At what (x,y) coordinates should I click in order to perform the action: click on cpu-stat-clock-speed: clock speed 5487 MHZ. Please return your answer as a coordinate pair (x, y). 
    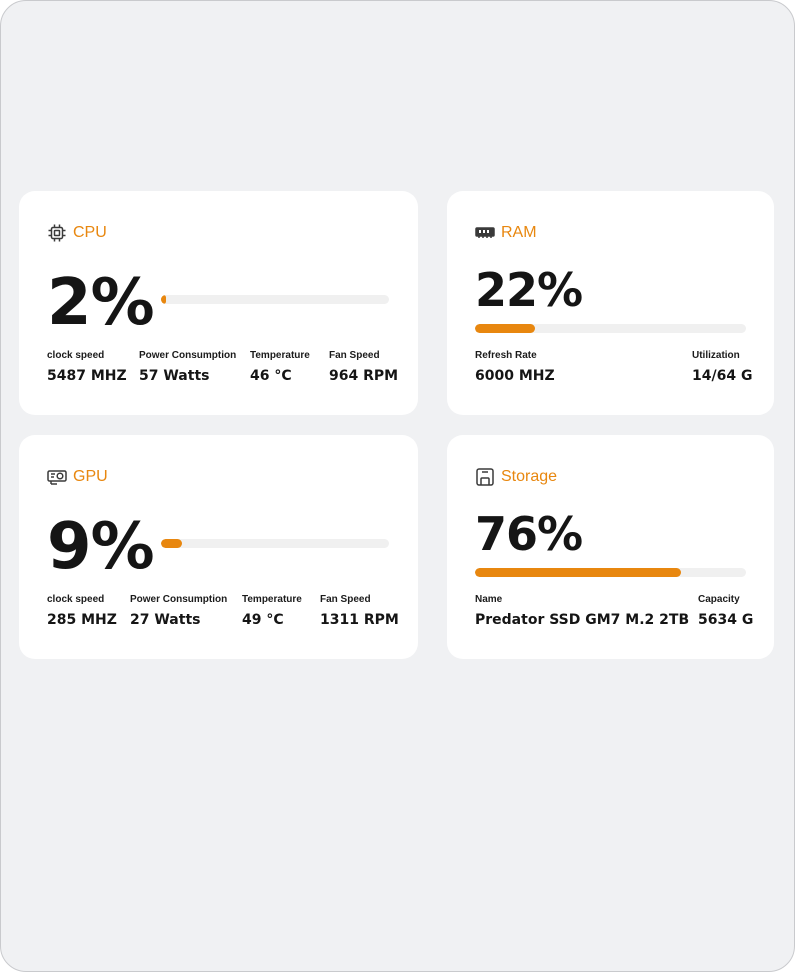
    Looking at the image, I should click on (87, 367).